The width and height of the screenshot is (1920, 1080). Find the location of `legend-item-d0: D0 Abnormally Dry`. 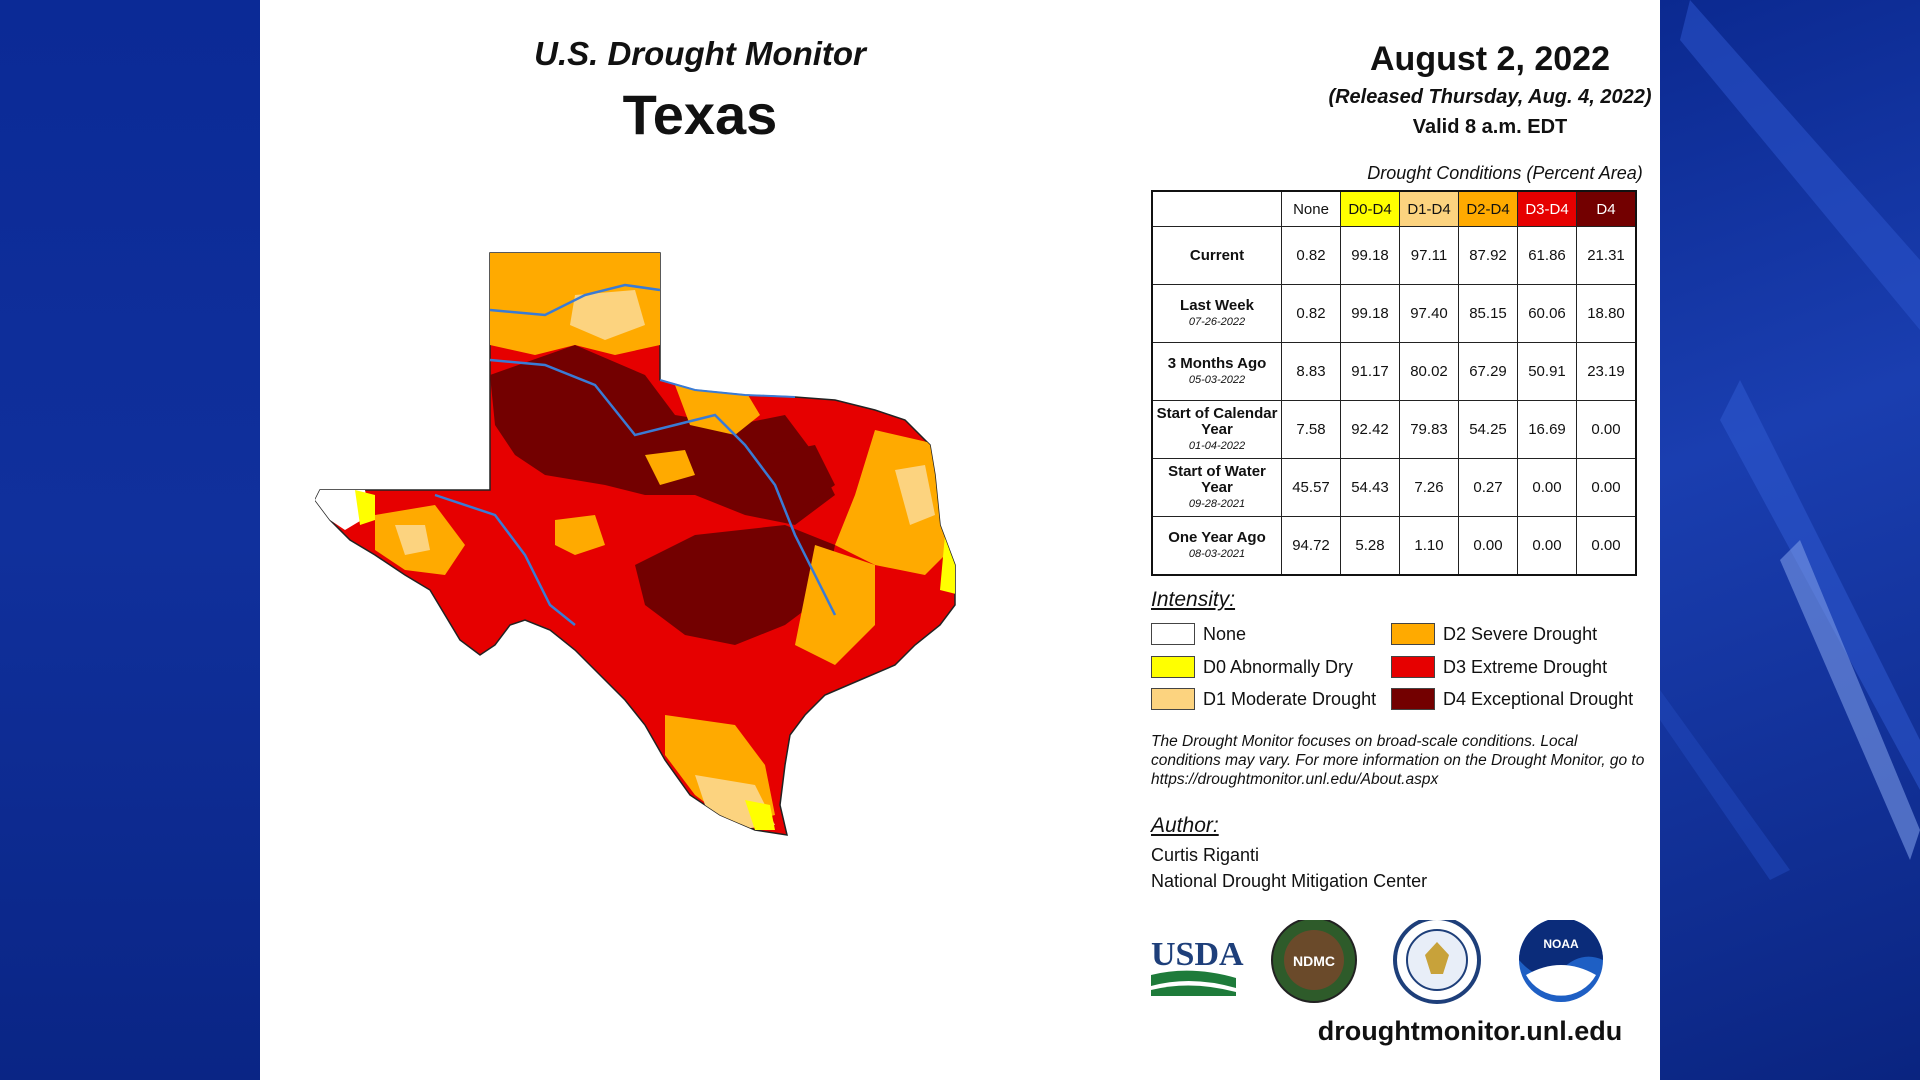

legend-item-d0: D0 Abnormally Dry is located at coordinates (1252, 667).